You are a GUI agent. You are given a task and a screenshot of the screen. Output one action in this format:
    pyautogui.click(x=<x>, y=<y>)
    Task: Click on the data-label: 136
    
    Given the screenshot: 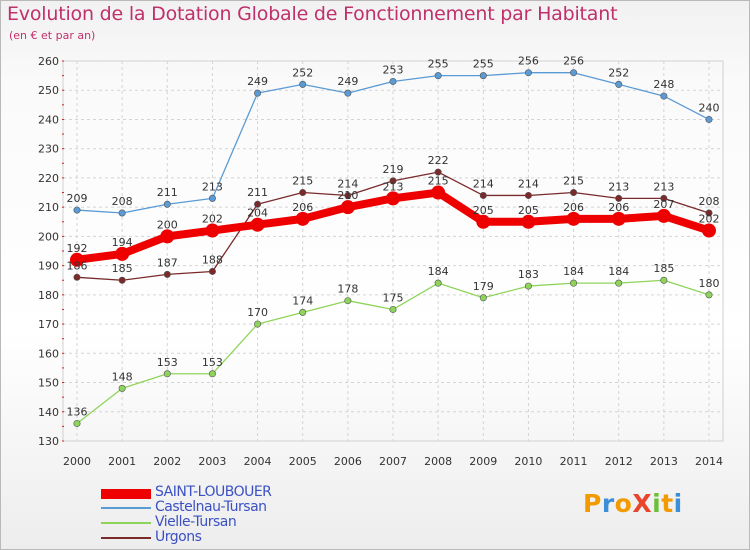 What is the action you would take?
    pyautogui.click(x=77, y=411)
    